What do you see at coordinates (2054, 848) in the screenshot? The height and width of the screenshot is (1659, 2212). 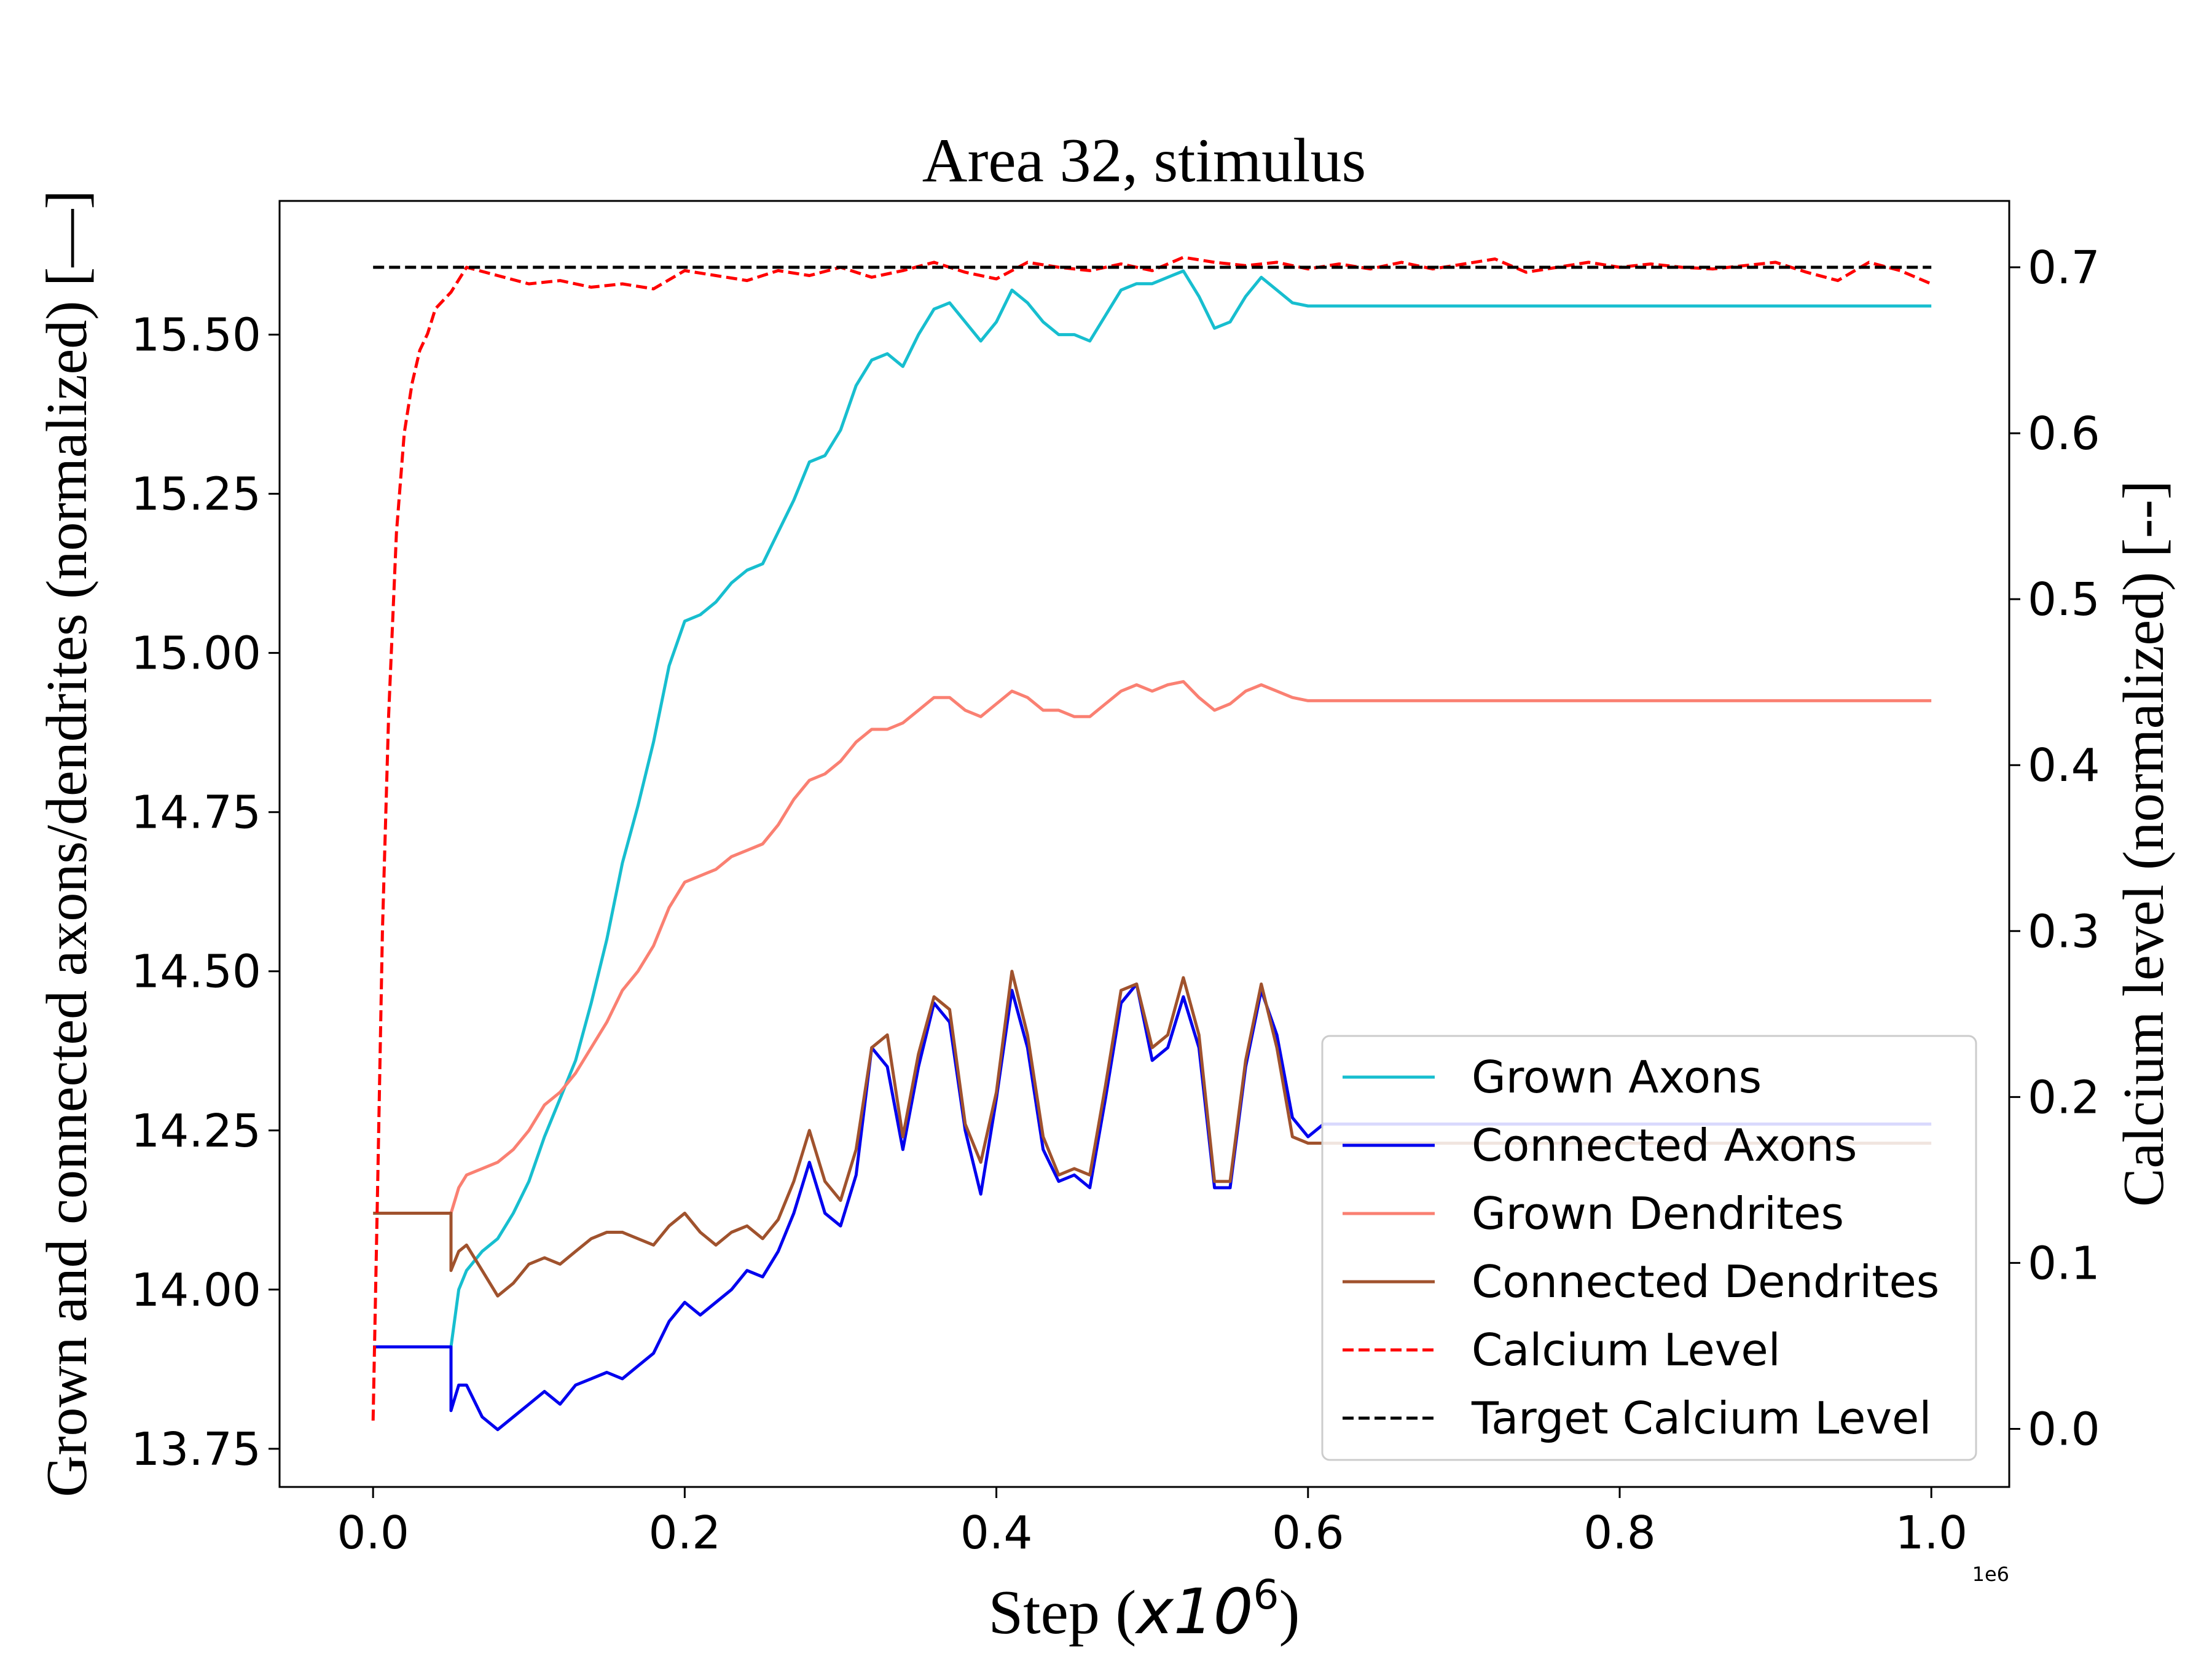 I see `right-y-axis-ticks: 0.0 0.1 0.2 0.3 0.4 0.5 0.6 0.7` at bounding box center [2054, 848].